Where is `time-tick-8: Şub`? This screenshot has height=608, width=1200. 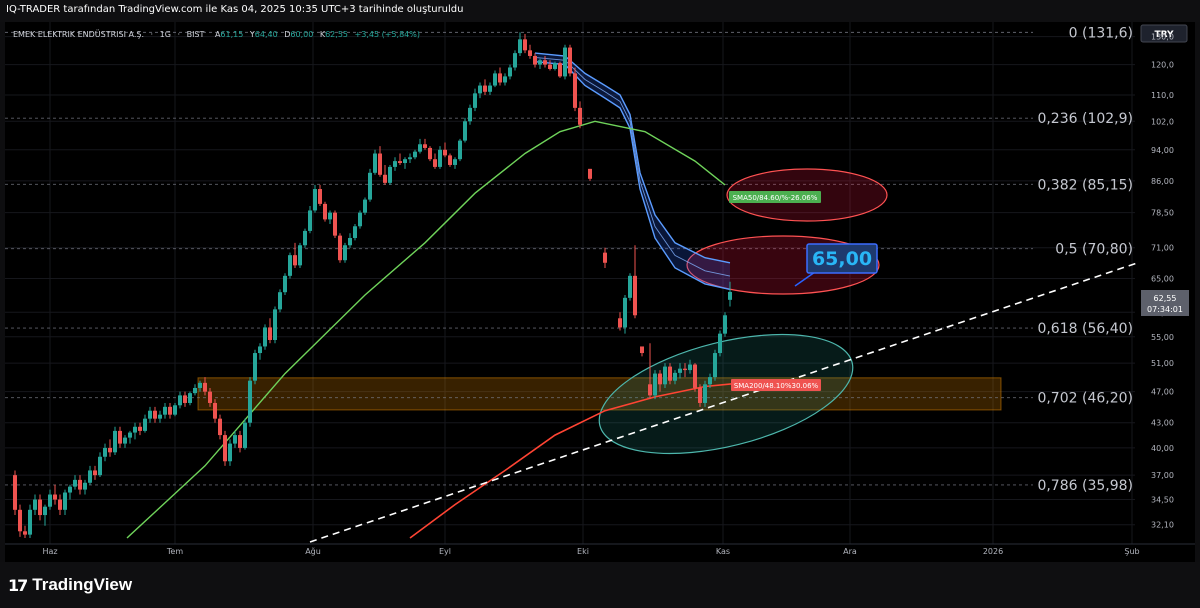 time-tick-8: Şub is located at coordinates (1131, 551).